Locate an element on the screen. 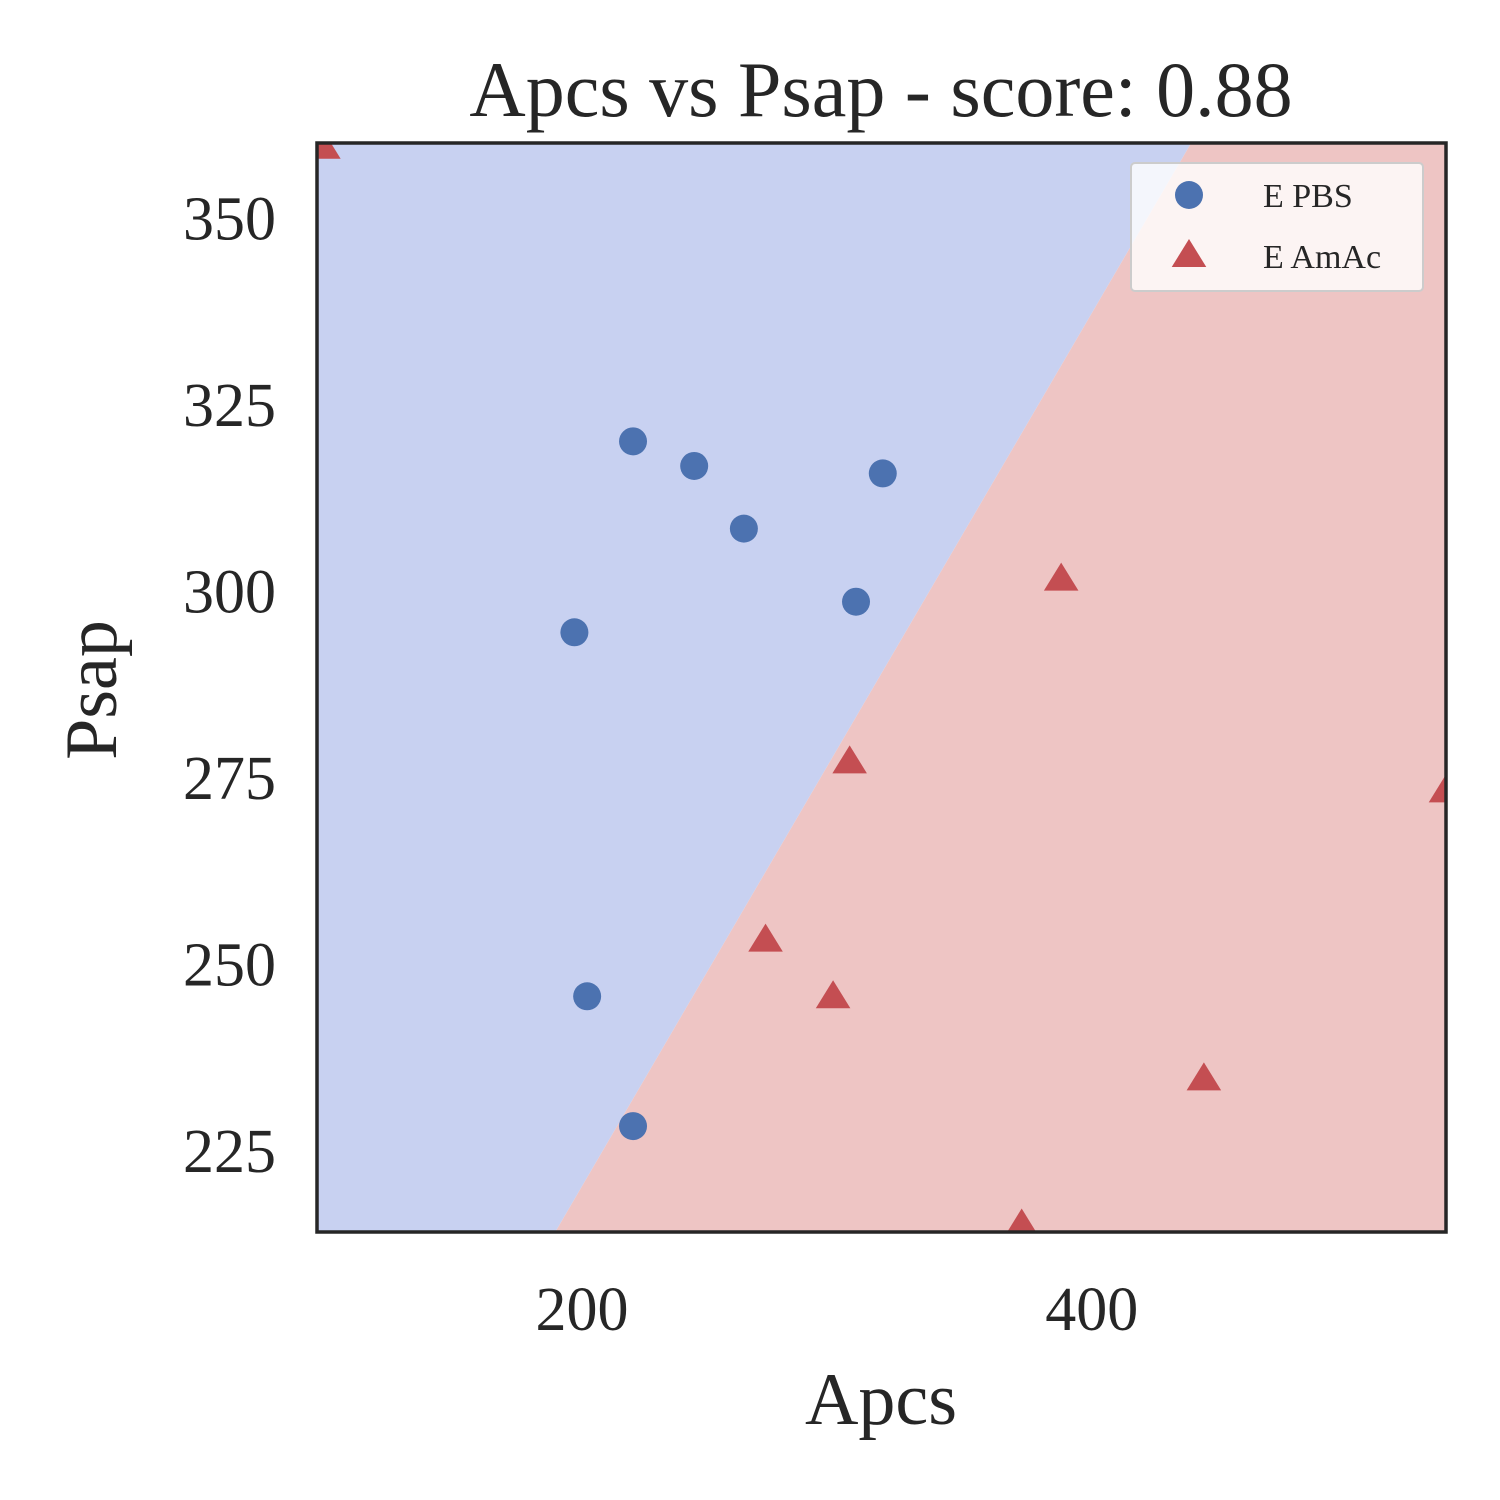  x-axis-ticks: 200 400 is located at coordinates (837, 1310).